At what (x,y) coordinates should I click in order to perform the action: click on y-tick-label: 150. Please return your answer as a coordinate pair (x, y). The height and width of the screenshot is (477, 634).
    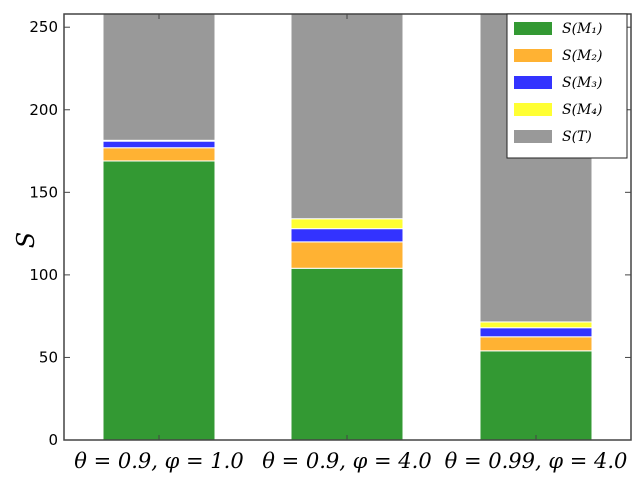
    Looking at the image, I should click on (43, 192).